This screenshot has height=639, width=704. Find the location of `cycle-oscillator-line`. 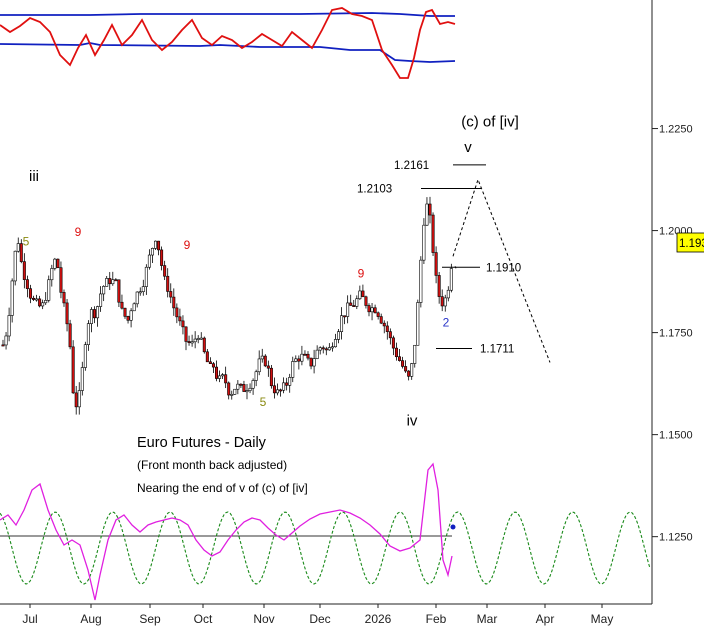

cycle-oscillator-line is located at coordinates (226, 531).